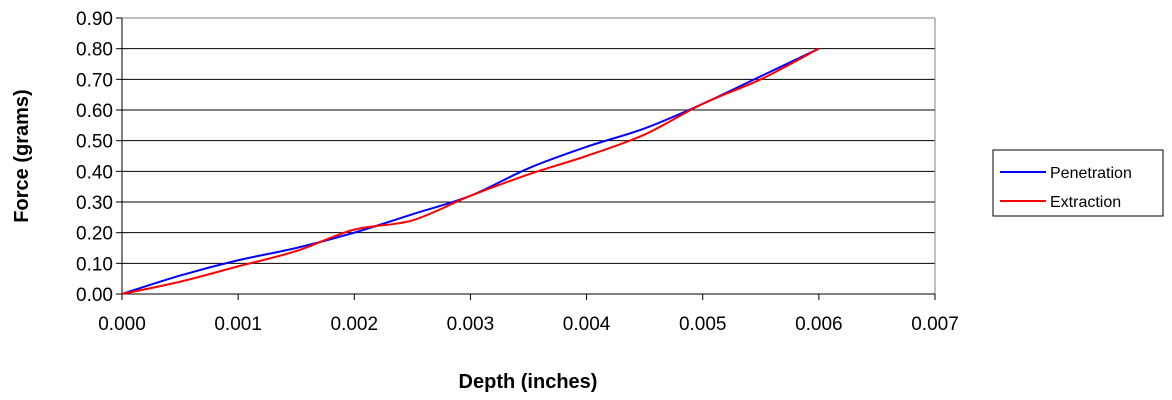  I want to click on y-tick-label: 0.30, so click(94, 203).